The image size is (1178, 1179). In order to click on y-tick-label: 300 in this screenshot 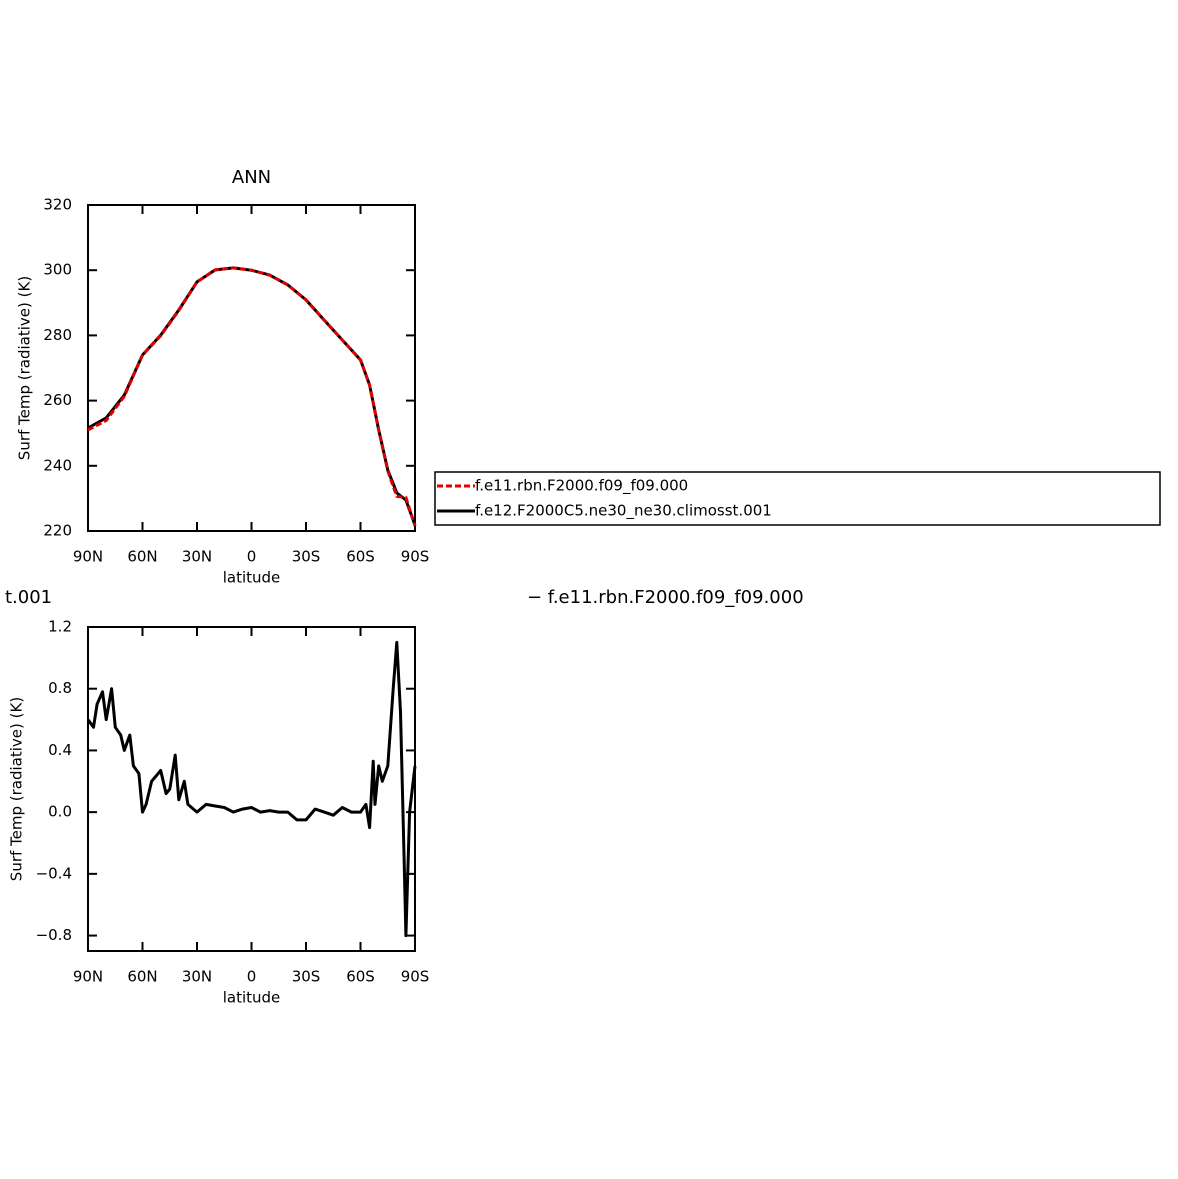, I will do `click(57, 270)`.